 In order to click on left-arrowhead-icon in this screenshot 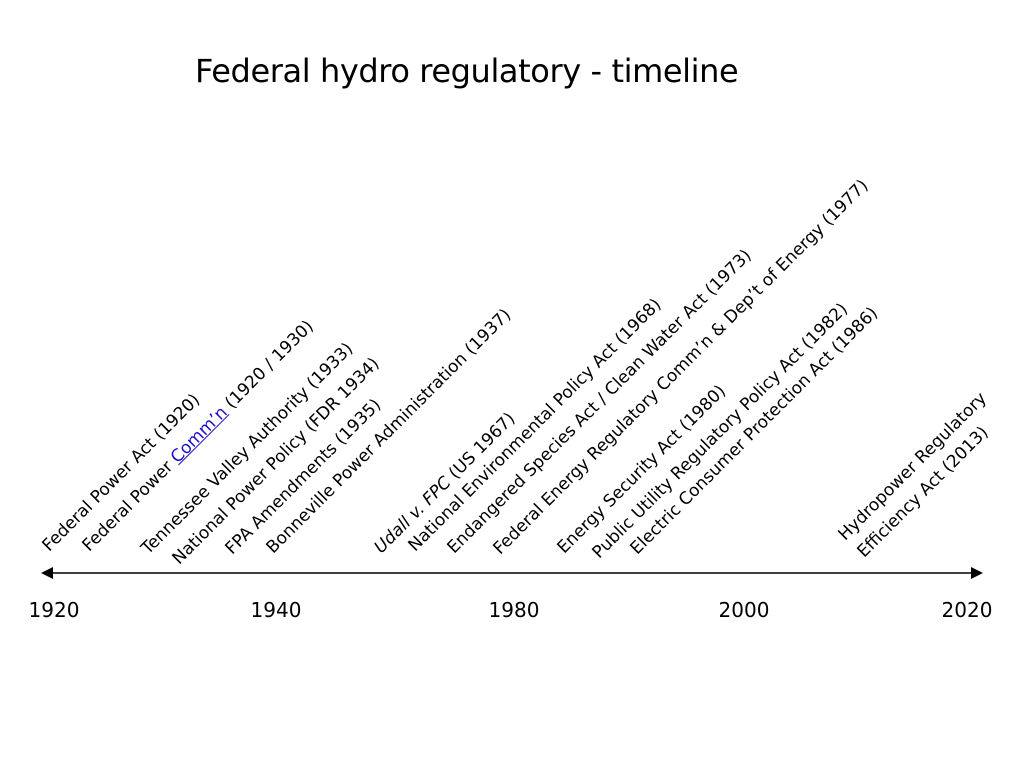, I will do `click(47, 573)`.